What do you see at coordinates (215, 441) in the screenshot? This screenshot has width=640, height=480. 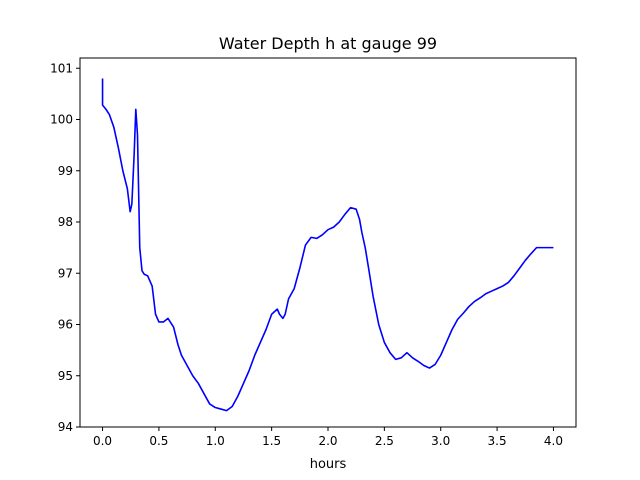 I see `x-tick-label: 1.0` at bounding box center [215, 441].